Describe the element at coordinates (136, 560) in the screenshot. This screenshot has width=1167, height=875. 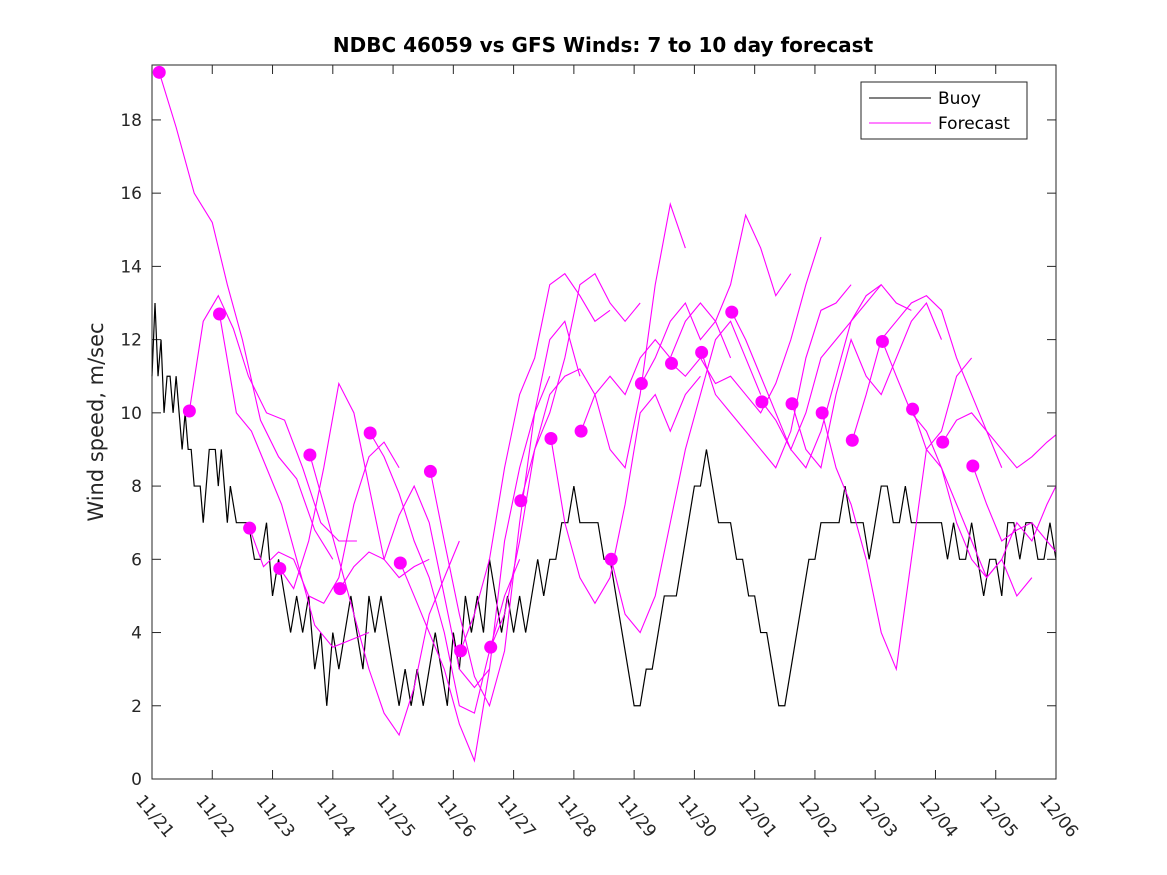
I see `y-tick-label: 6` at that location.